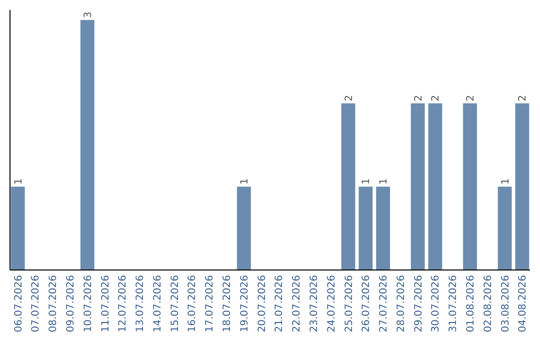  What do you see at coordinates (262, 303) in the screenshot?
I see `x-tick-label: 20.07.2026` at bounding box center [262, 303].